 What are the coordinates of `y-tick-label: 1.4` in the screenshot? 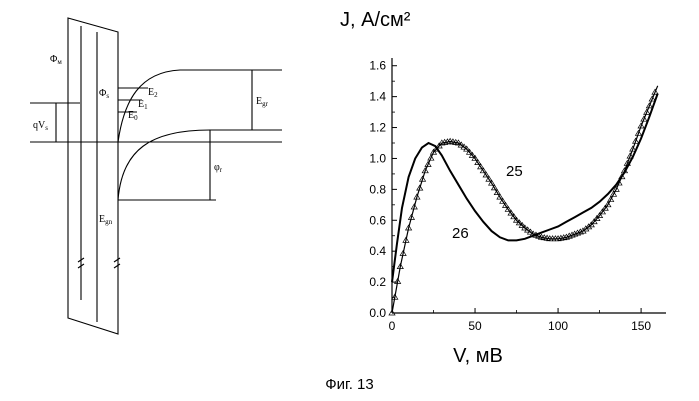 It's located at (377, 97).